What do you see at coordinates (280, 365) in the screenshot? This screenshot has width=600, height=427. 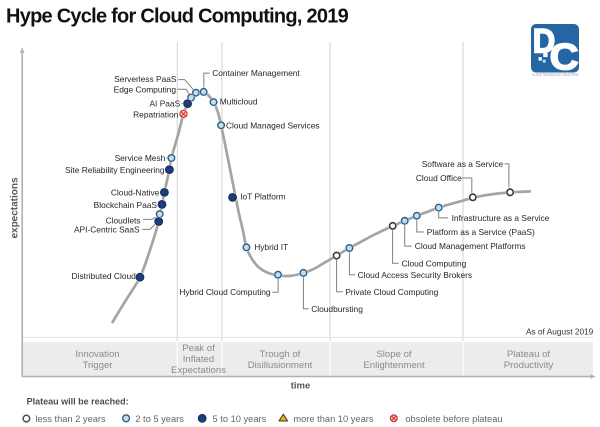 I see `svg-text: Disillusionment` at bounding box center [280, 365].